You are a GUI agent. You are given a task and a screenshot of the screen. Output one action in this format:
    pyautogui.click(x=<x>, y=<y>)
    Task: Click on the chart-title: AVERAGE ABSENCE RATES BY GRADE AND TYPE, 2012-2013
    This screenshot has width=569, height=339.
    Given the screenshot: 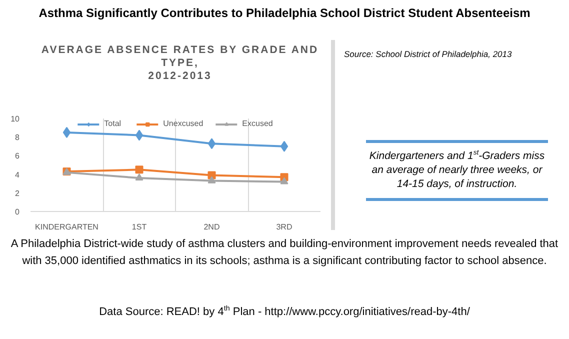 What is the action you would take?
    pyautogui.click(x=180, y=64)
    